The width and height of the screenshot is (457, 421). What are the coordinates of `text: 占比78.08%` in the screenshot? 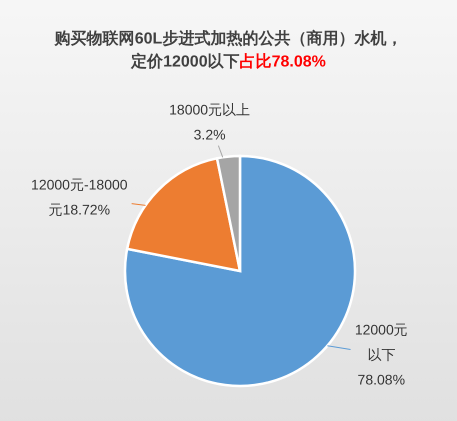 It's located at (283, 61).